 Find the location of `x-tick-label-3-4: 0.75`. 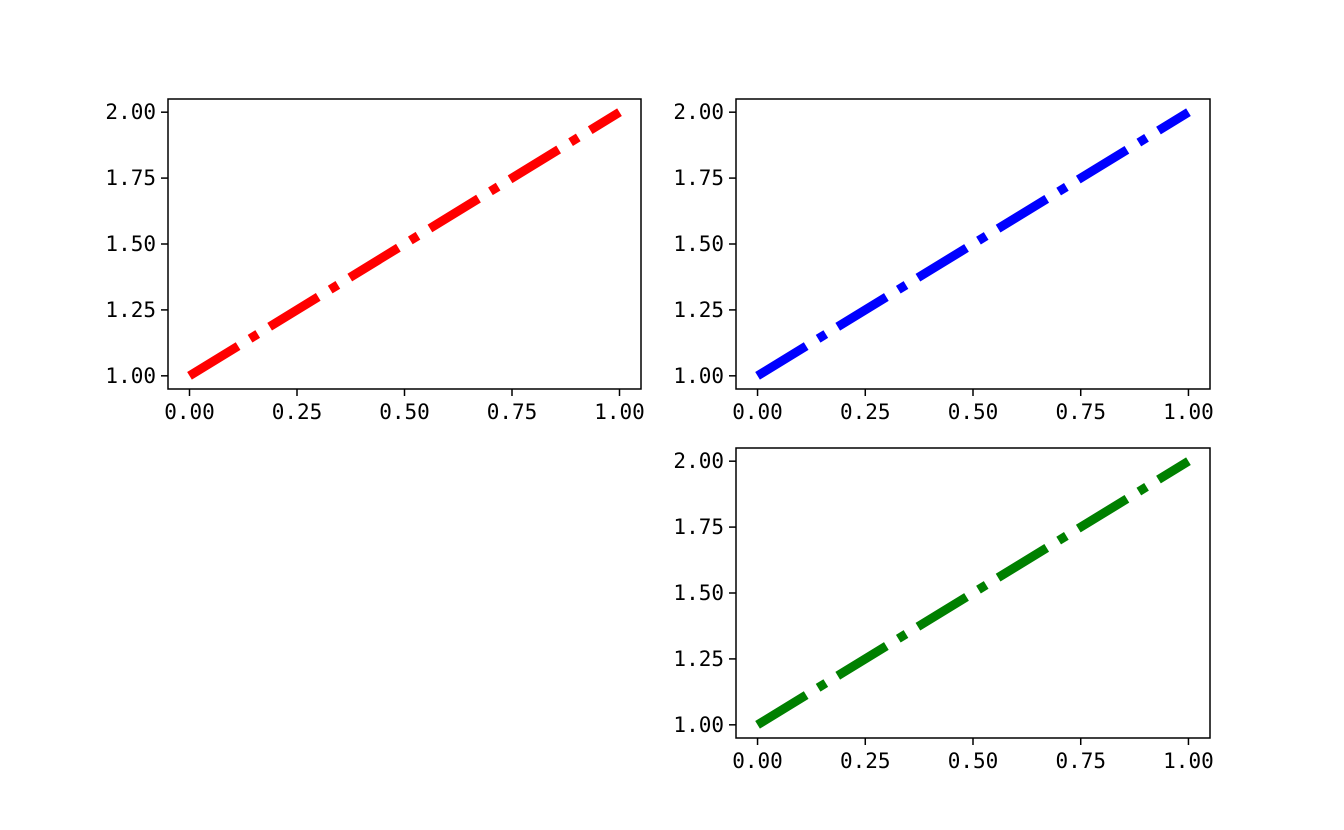

x-tick-label-3-4: 0.75 is located at coordinates (1080, 761).